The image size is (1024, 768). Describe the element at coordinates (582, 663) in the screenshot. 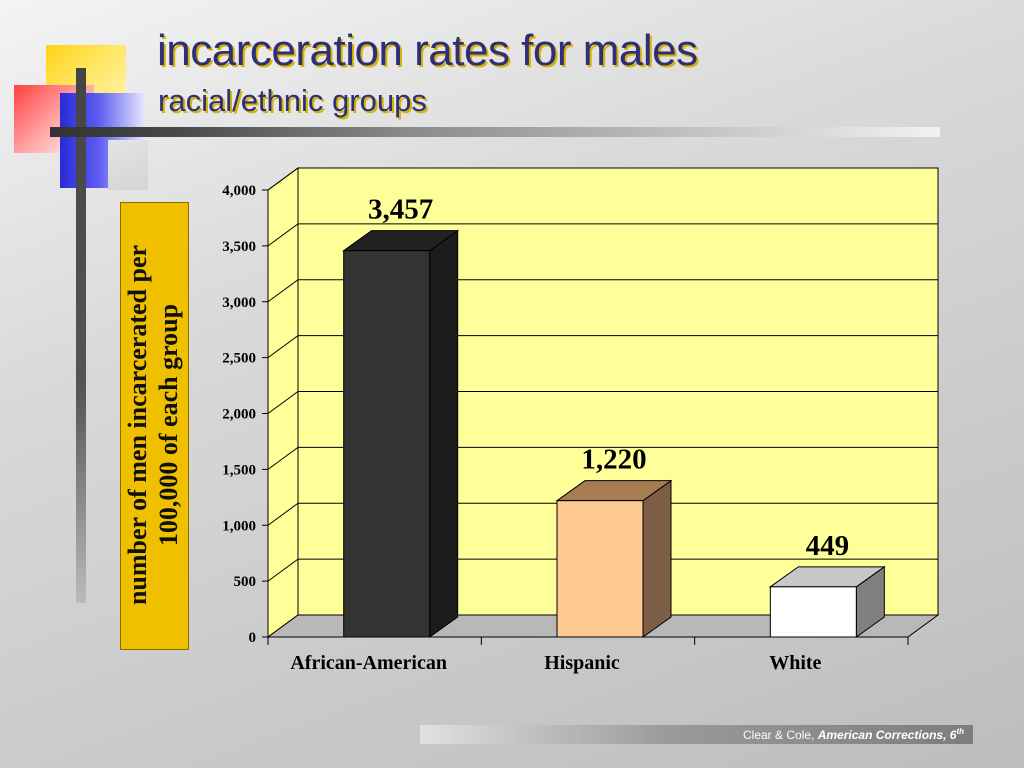

I see `x-tick-label: Hispanic` at that location.